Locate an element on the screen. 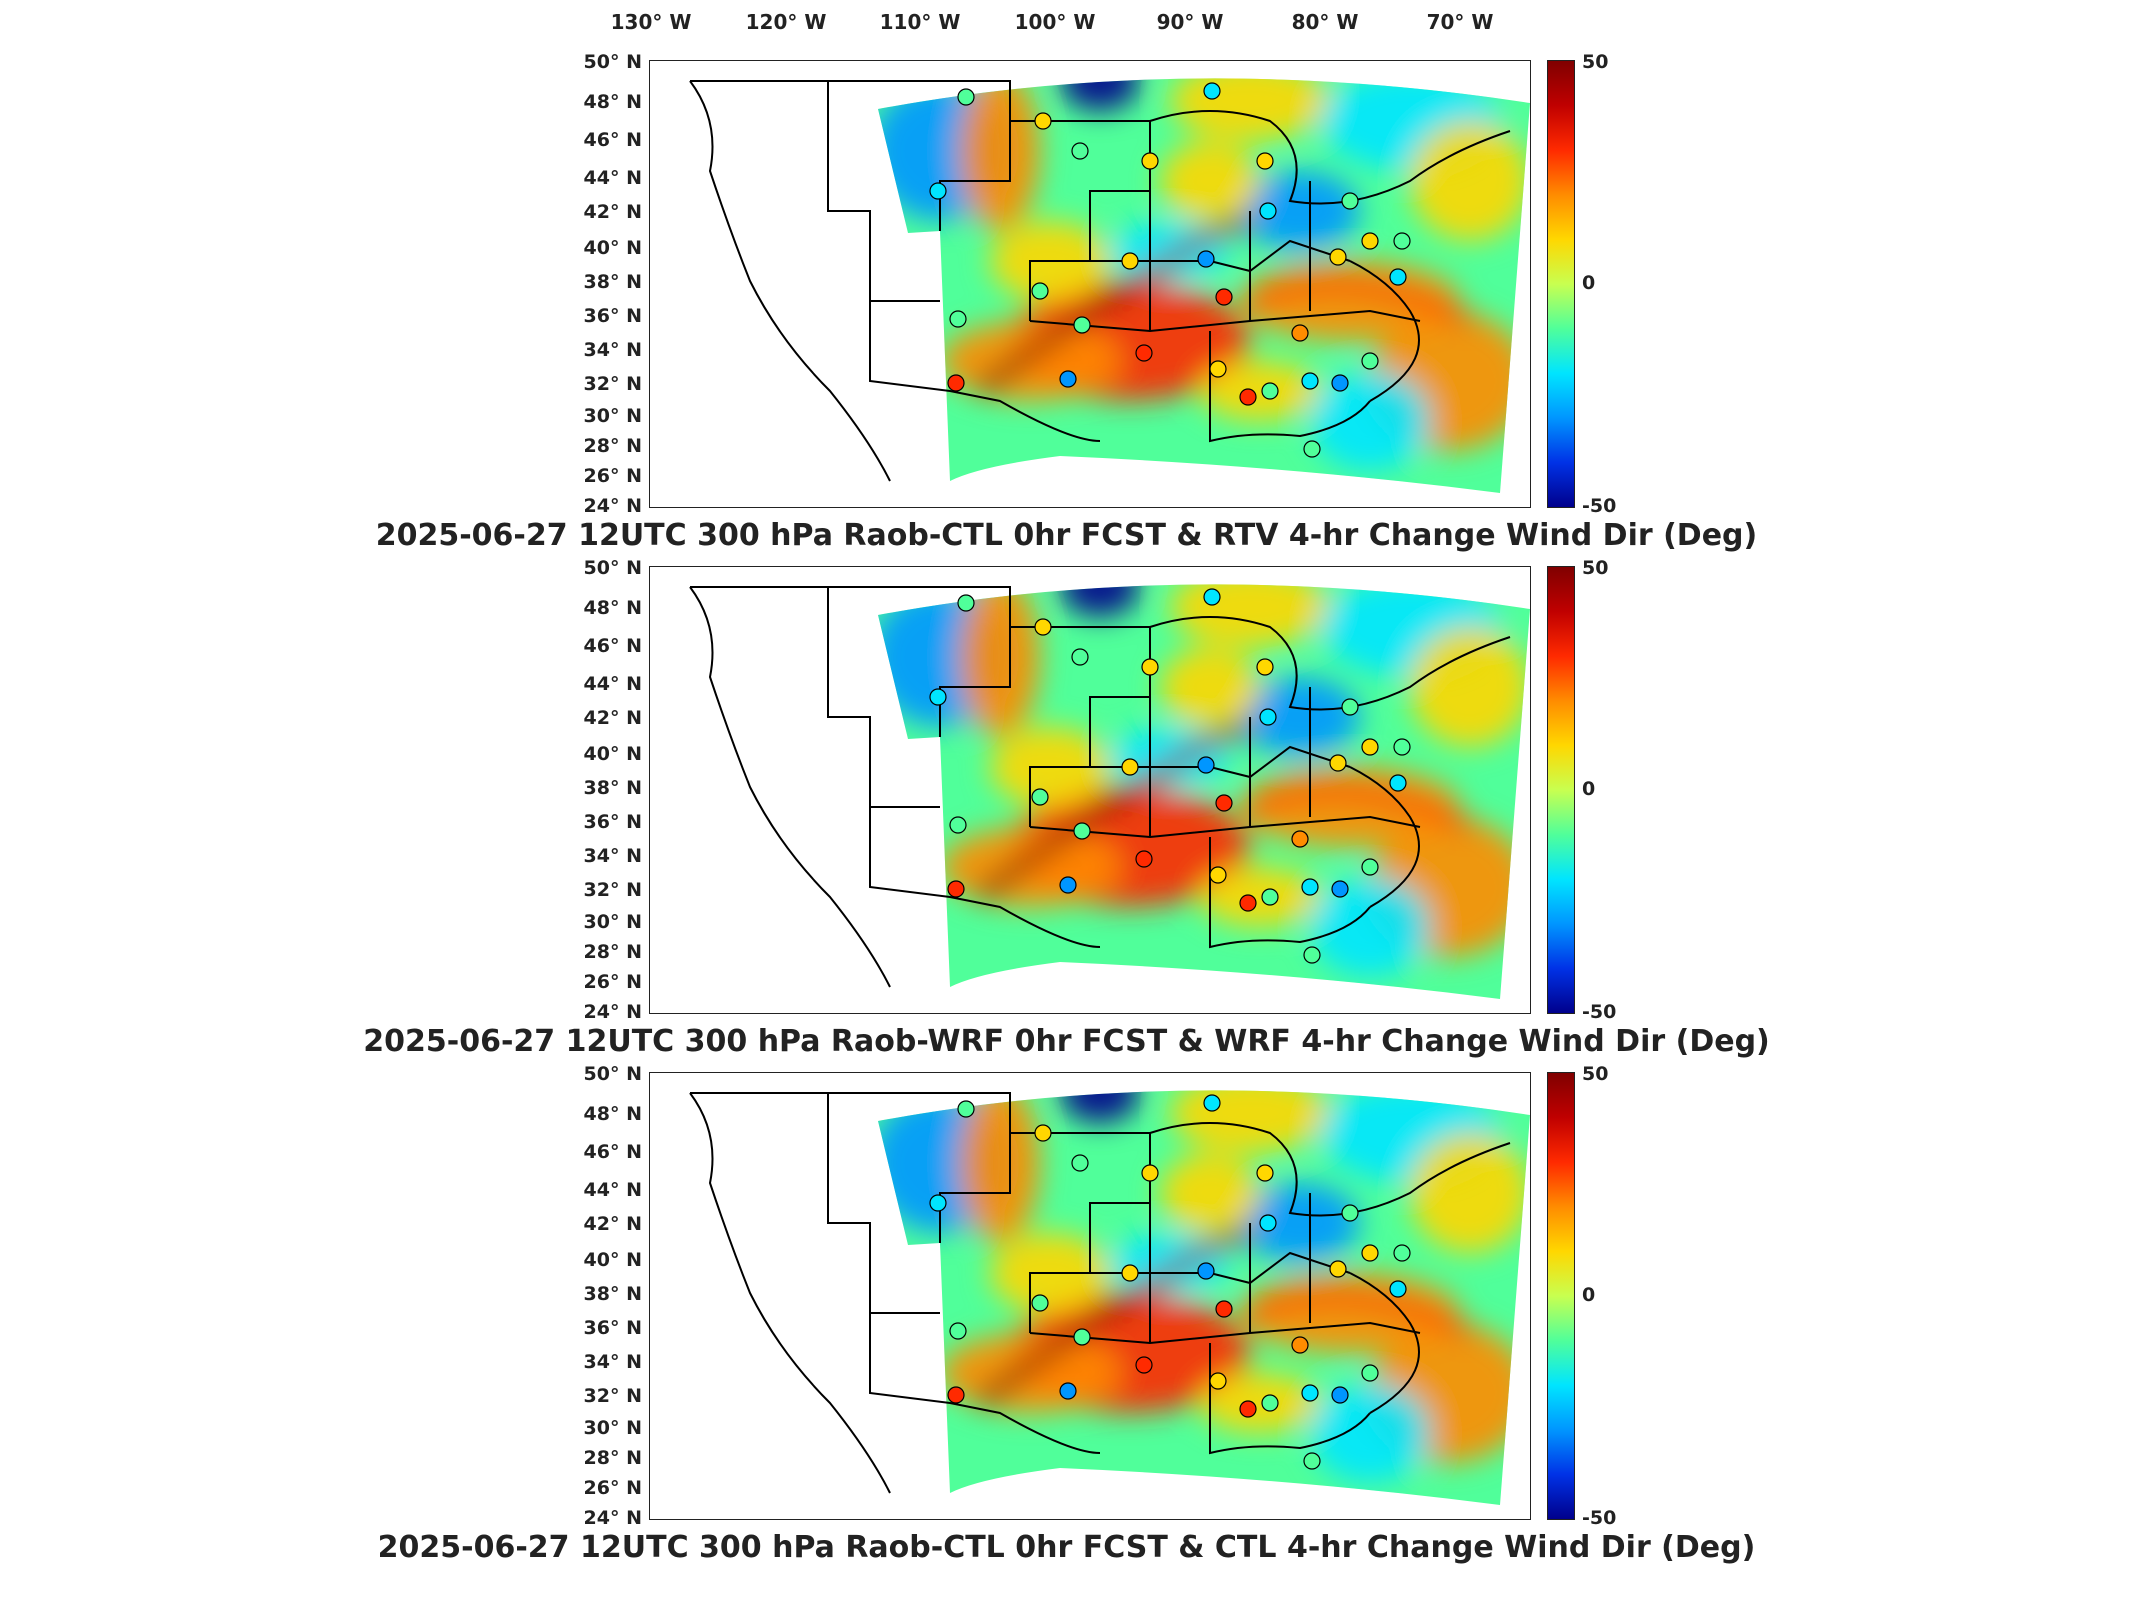  lon-label-90w: 90° W is located at coordinates (1190, 22).